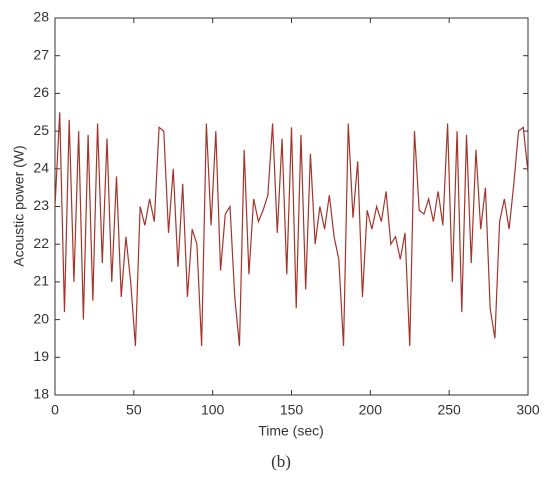 This screenshot has width=550, height=491. I want to click on x-tick-label: 200, so click(371, 410).